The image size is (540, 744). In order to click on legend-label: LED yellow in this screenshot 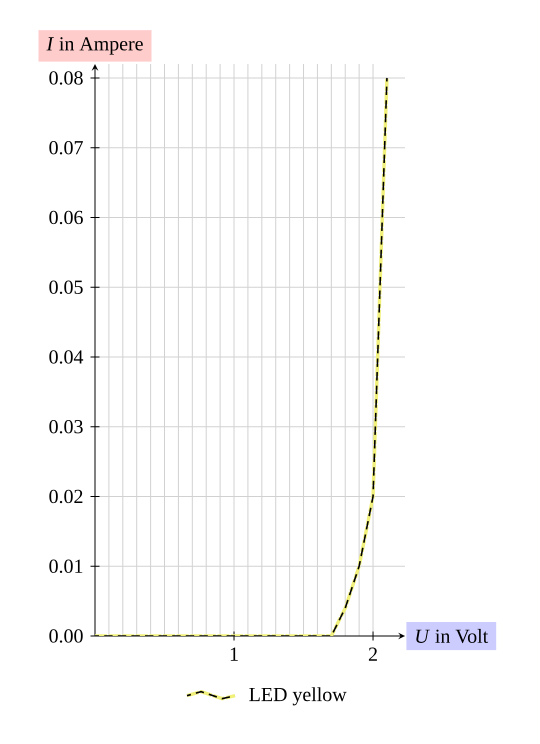, I will do `click(298, 696)`.